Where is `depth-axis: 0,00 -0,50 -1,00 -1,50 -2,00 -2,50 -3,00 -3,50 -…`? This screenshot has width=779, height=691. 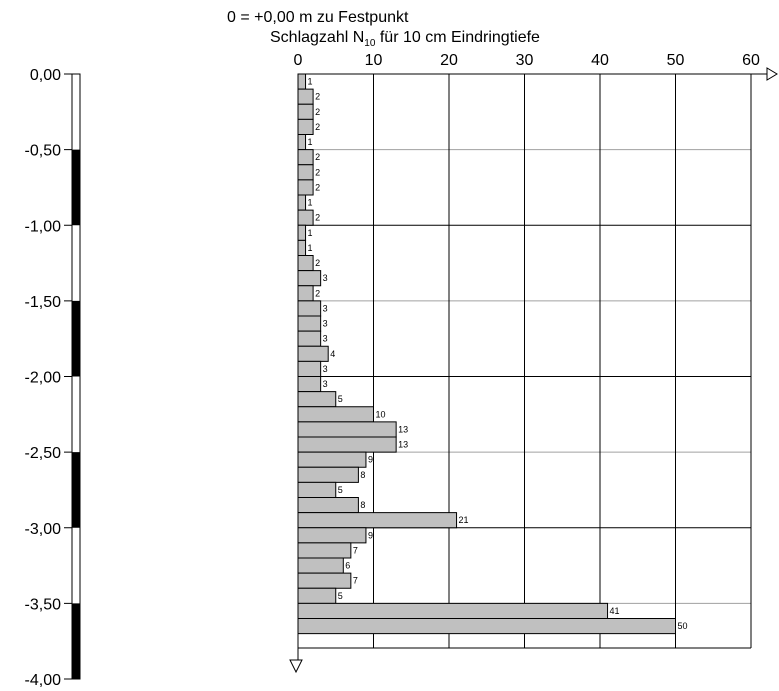
depth-axis: 0,00 -0,50 -1,00 -1,50 -2,00 -2,50 -3,00 -3,50 -… is located at coordinates (48, 378).